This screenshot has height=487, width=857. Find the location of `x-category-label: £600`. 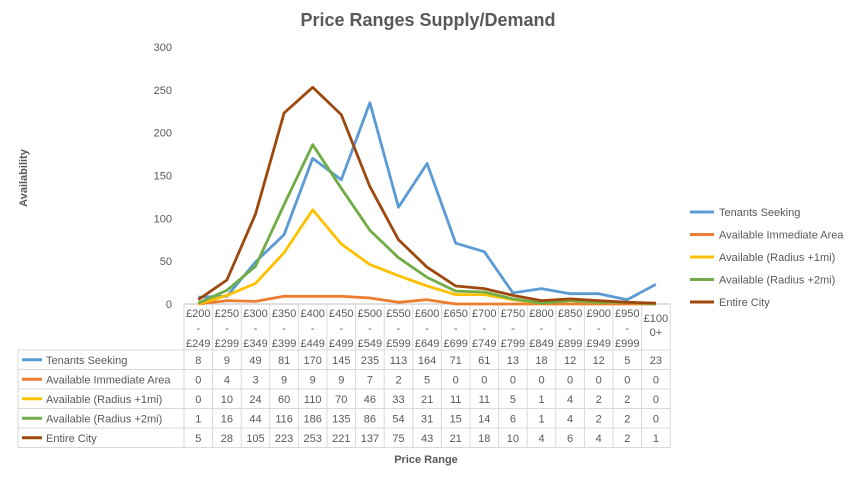

x-category-label: £600 is located at coordinates (427, 314).